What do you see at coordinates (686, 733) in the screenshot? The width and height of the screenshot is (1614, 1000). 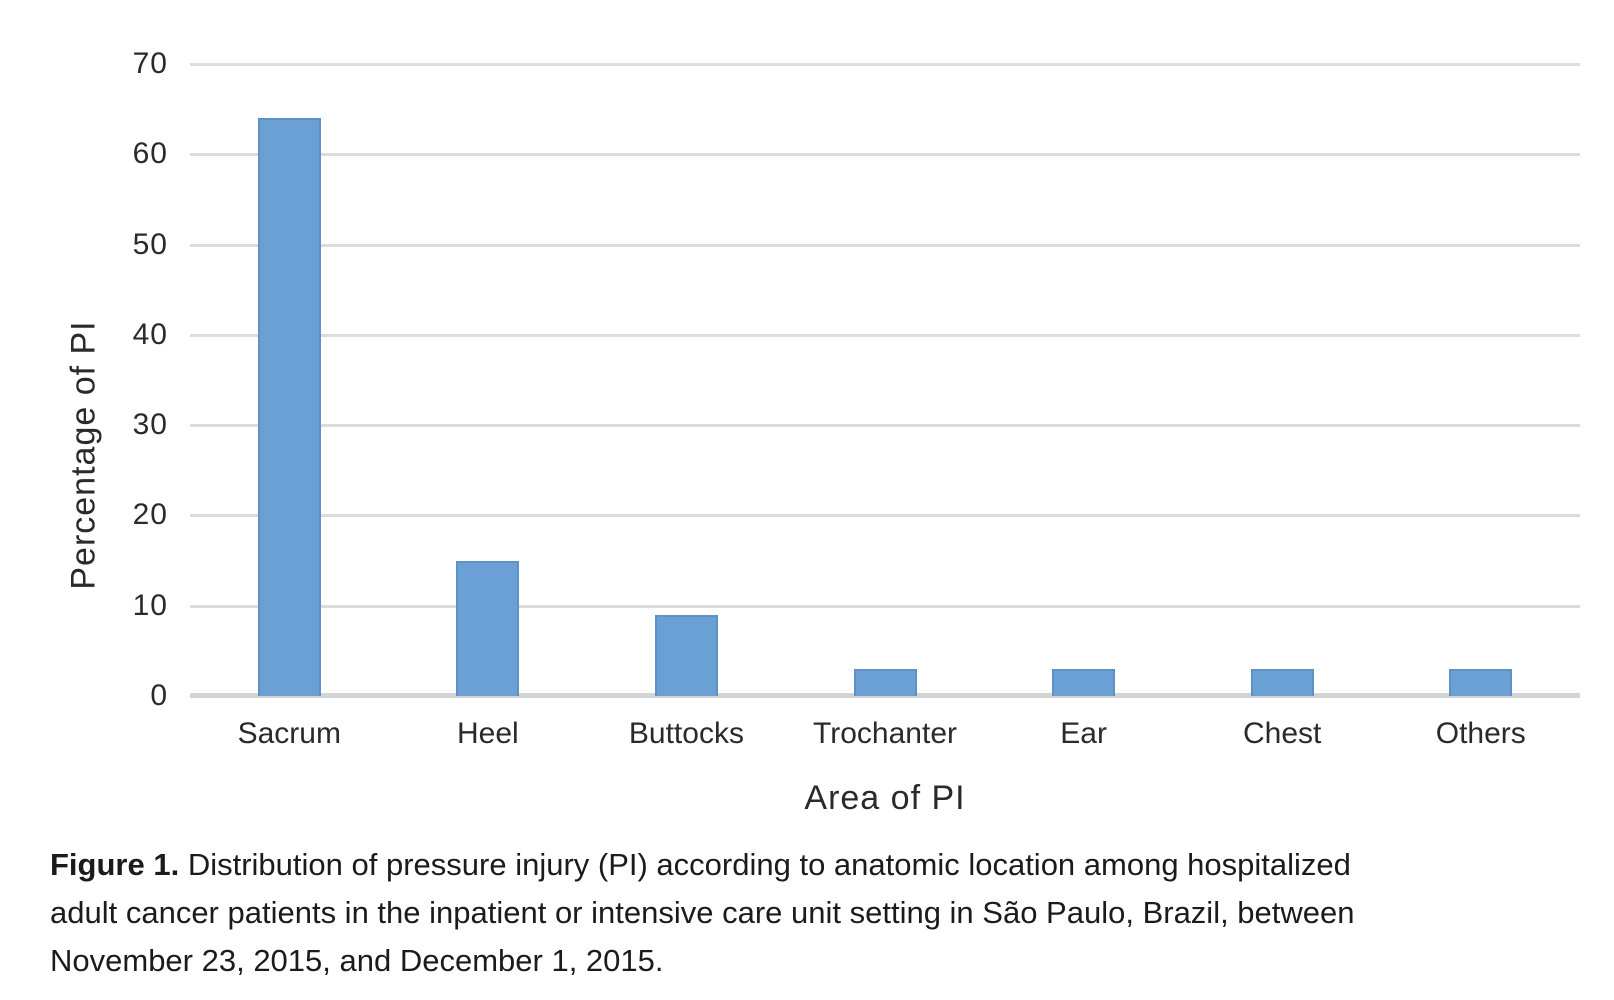 I see `x-tick-label: Buttocks` at bounding box center [686, 733].